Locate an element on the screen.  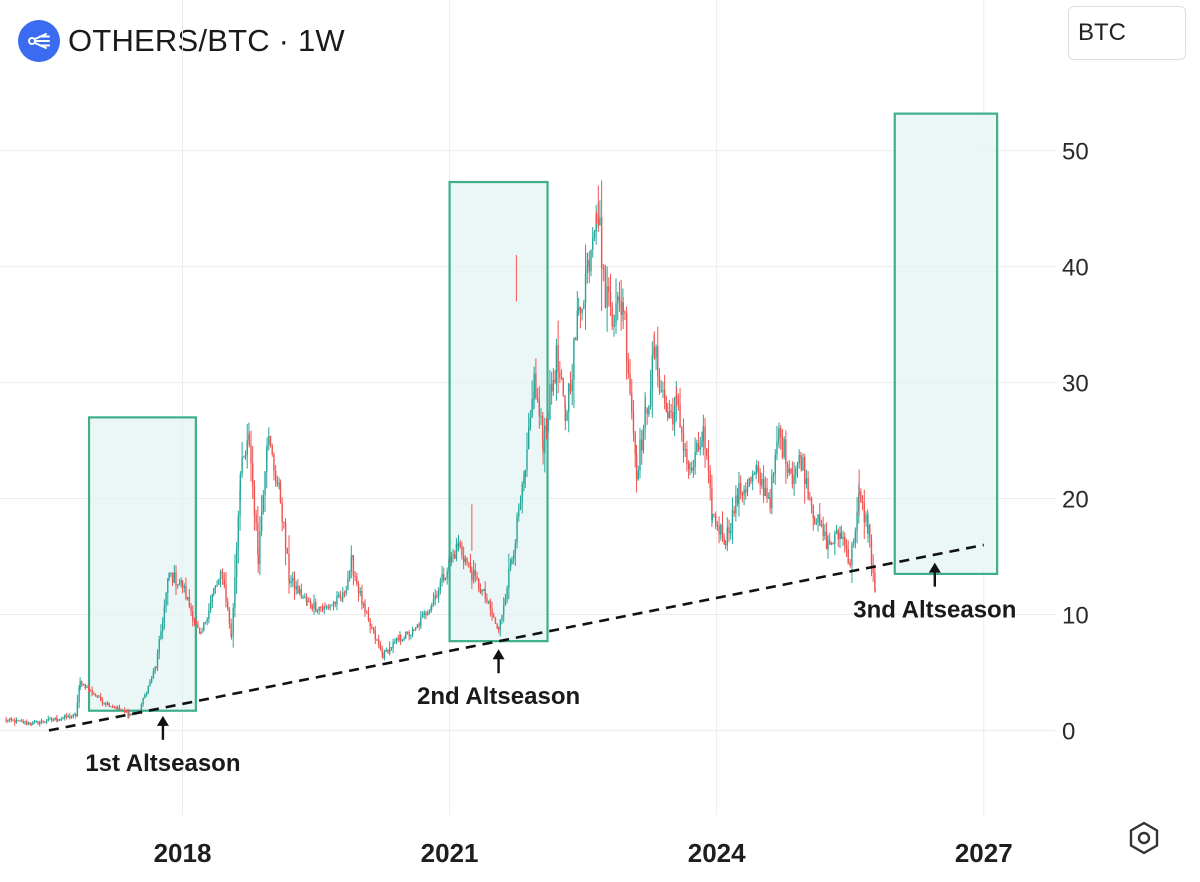
arrow-head is located at coordinates (498, 654).